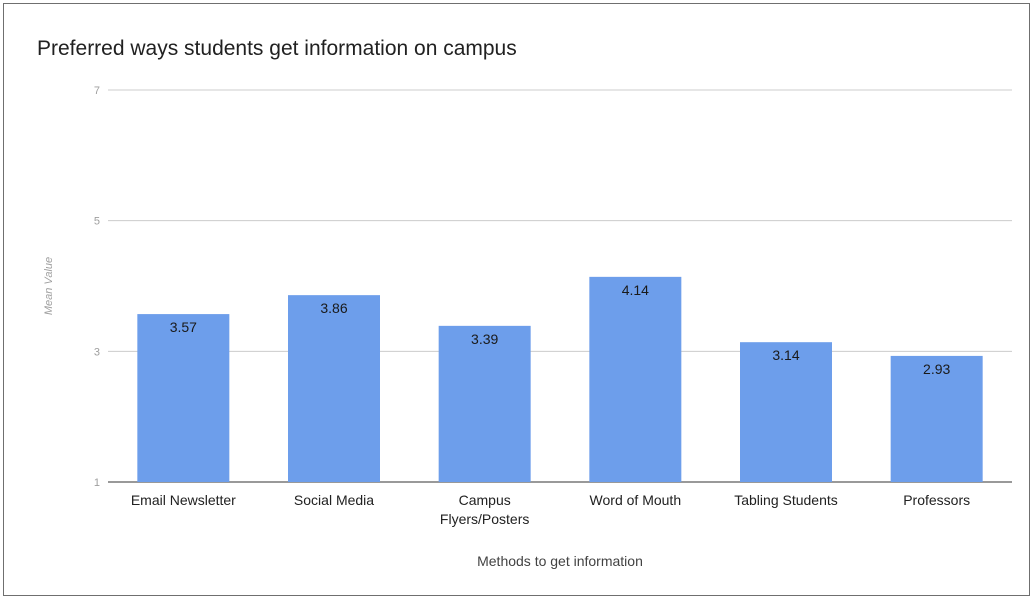  I want to click on category-label-2: Campus Flyers/Posters, so click(484, 509).